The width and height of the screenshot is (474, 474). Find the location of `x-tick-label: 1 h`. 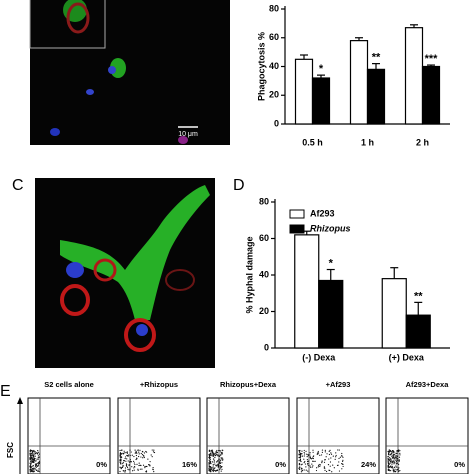

x-tick-label: 1 h is located at coordinates (367, 142).